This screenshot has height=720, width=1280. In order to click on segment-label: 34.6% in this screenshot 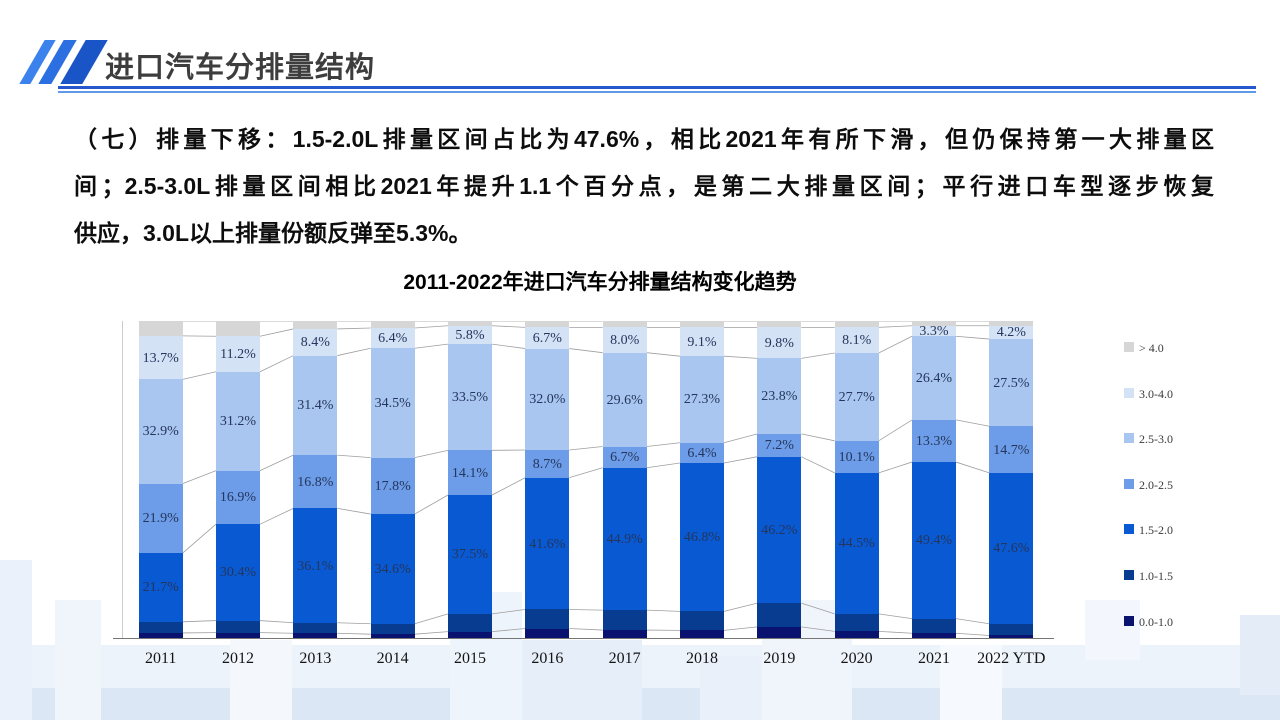, I will do `click(392, 569)`.